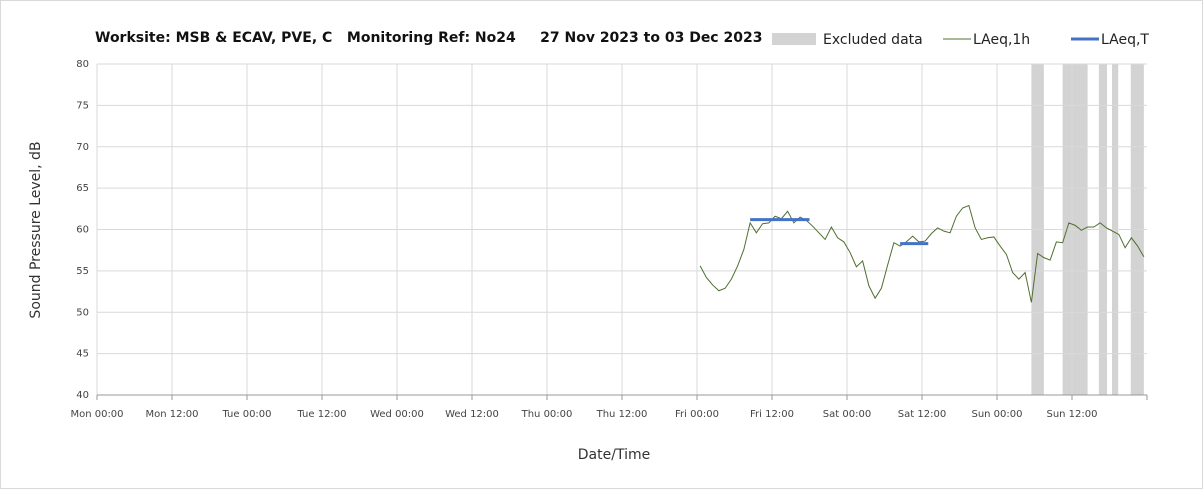 The image size is (1203, 489). What do you see at coordinates (922, 414) in the screenshot?
I see `x-tick-label: Sat 12:00` at bounding box center [922, 414].